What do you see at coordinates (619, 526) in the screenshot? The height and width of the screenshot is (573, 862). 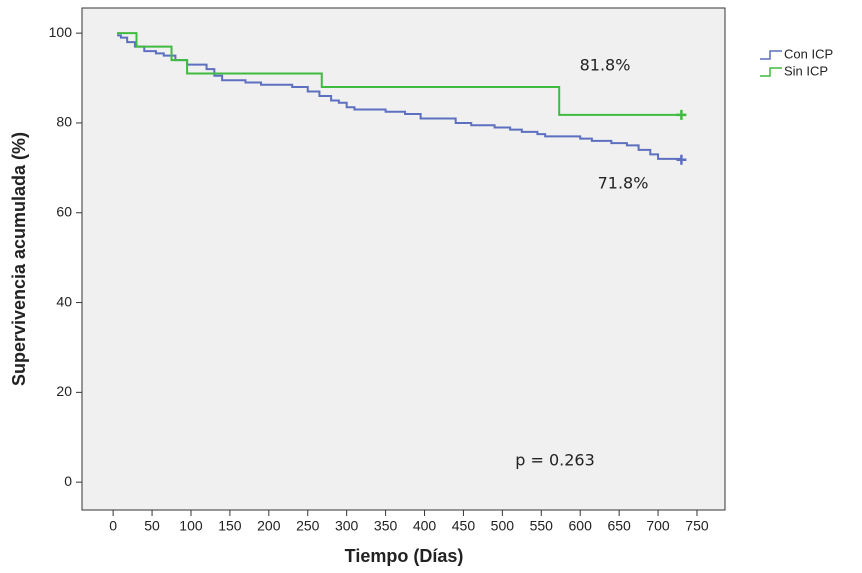 I see `x-tick-label: 650` at bounding box center [619, 526].